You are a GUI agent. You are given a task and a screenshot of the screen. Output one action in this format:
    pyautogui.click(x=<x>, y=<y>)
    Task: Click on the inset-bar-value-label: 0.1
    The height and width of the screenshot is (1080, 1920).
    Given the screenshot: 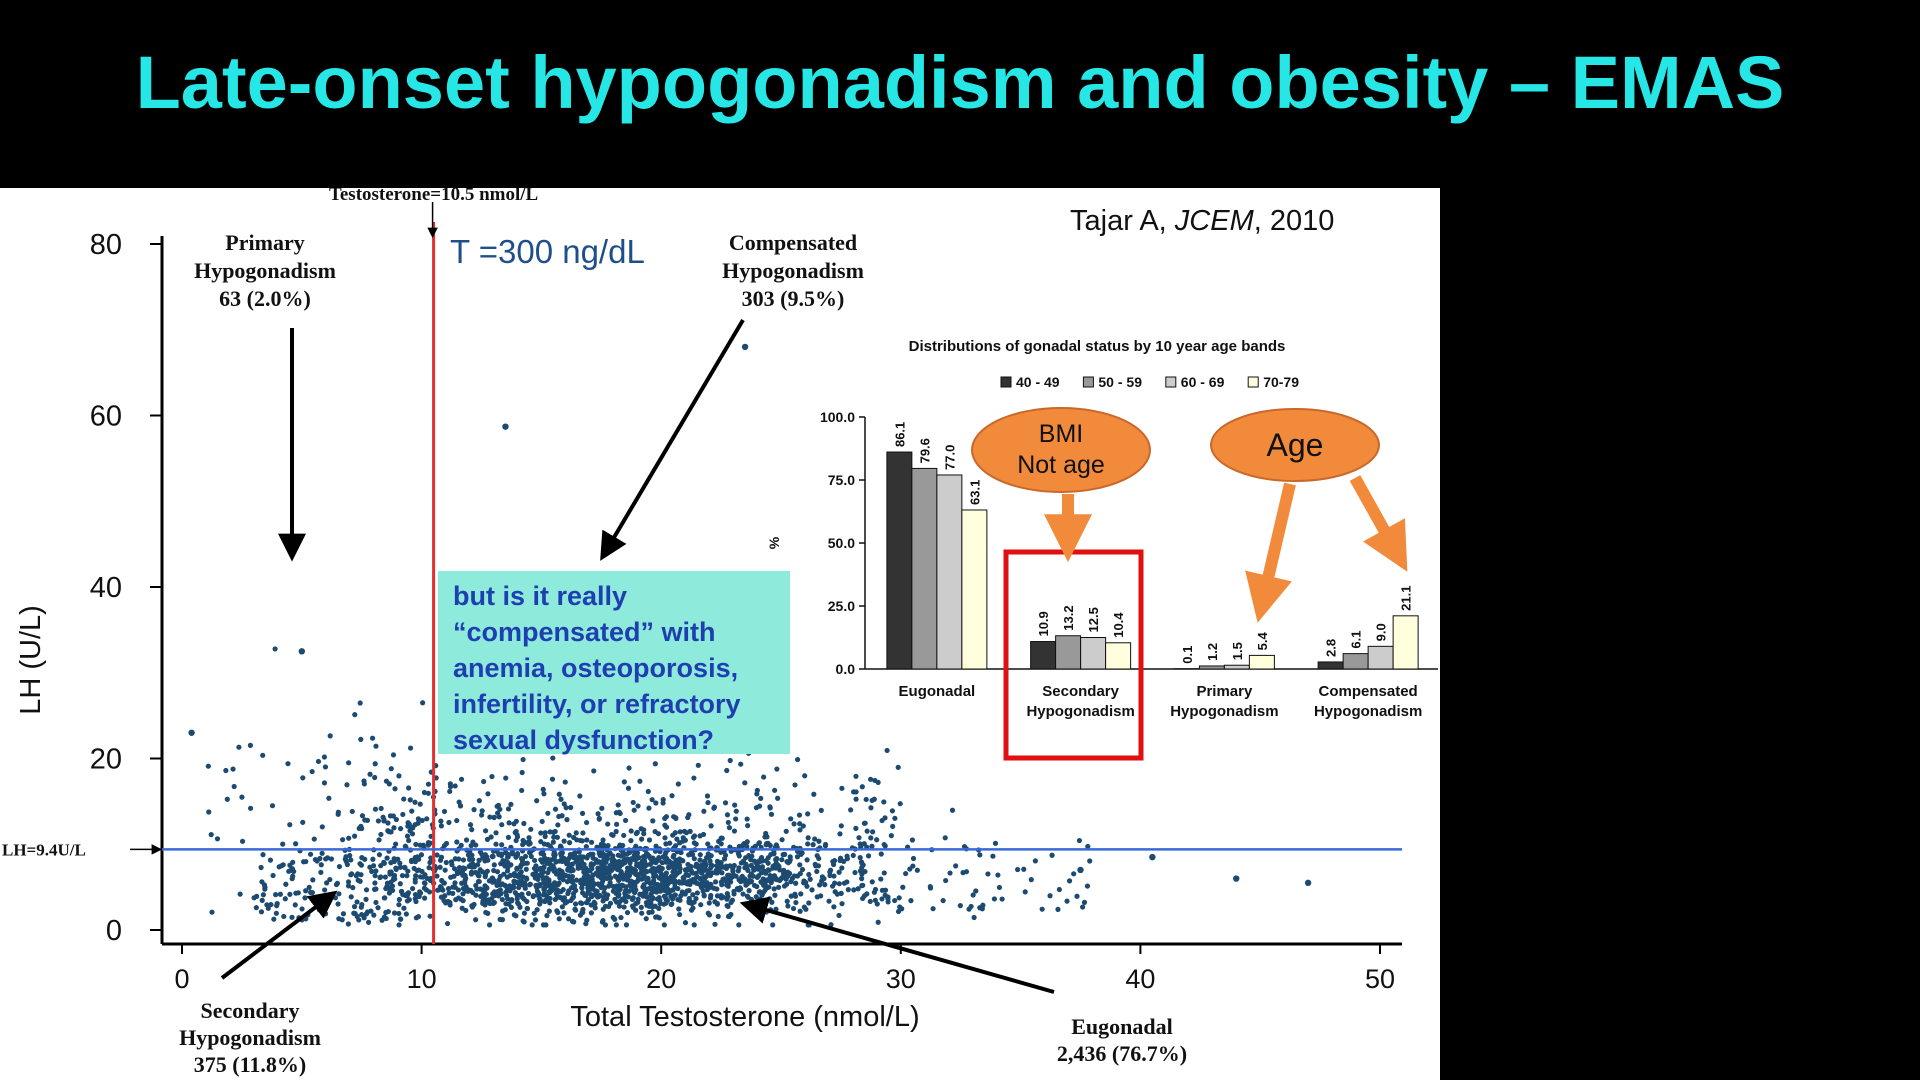 What is the action you would take?
    pyautogui.click(x=1187, y=655)
    